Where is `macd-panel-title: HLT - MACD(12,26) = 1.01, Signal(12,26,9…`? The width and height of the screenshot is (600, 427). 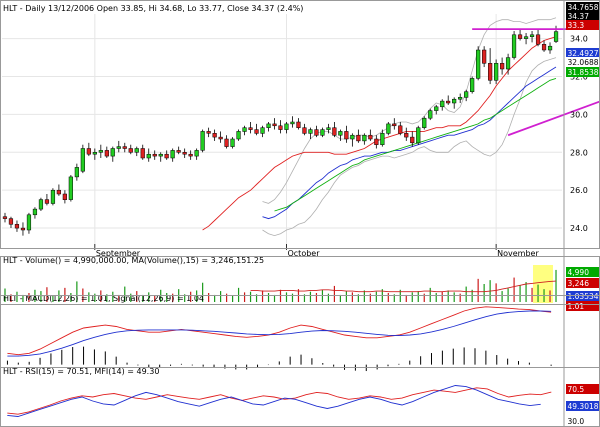
macd-panel-title: HLT - MACD(12,26) = 1.01, Signal(12,26,9… is located at coordinates (103, 298).